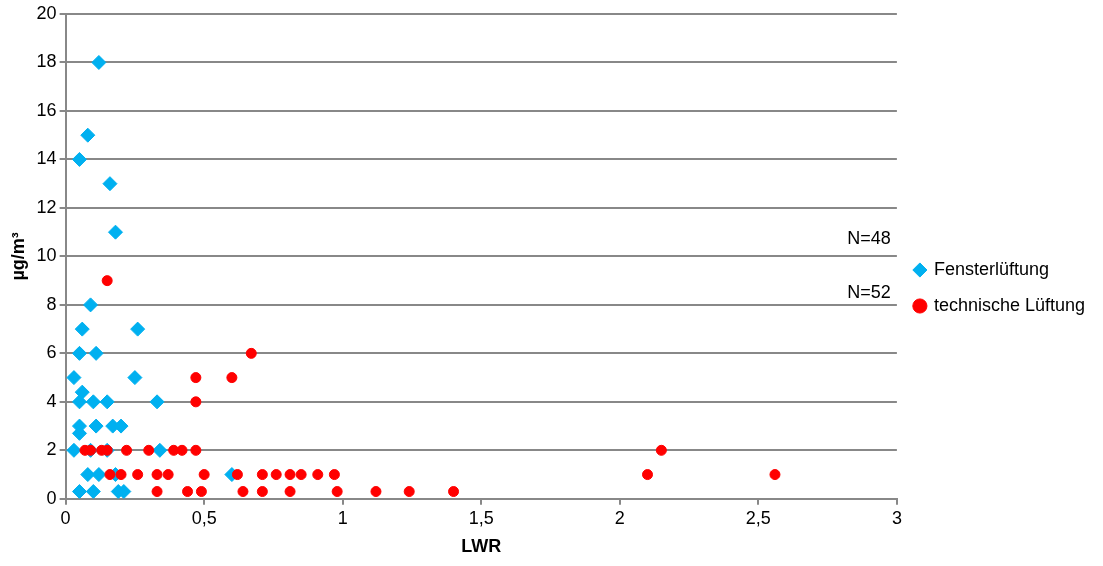  Describe the element at coordinates (869, 291) in the screenshot. I see `annotation: N=52` at that location.